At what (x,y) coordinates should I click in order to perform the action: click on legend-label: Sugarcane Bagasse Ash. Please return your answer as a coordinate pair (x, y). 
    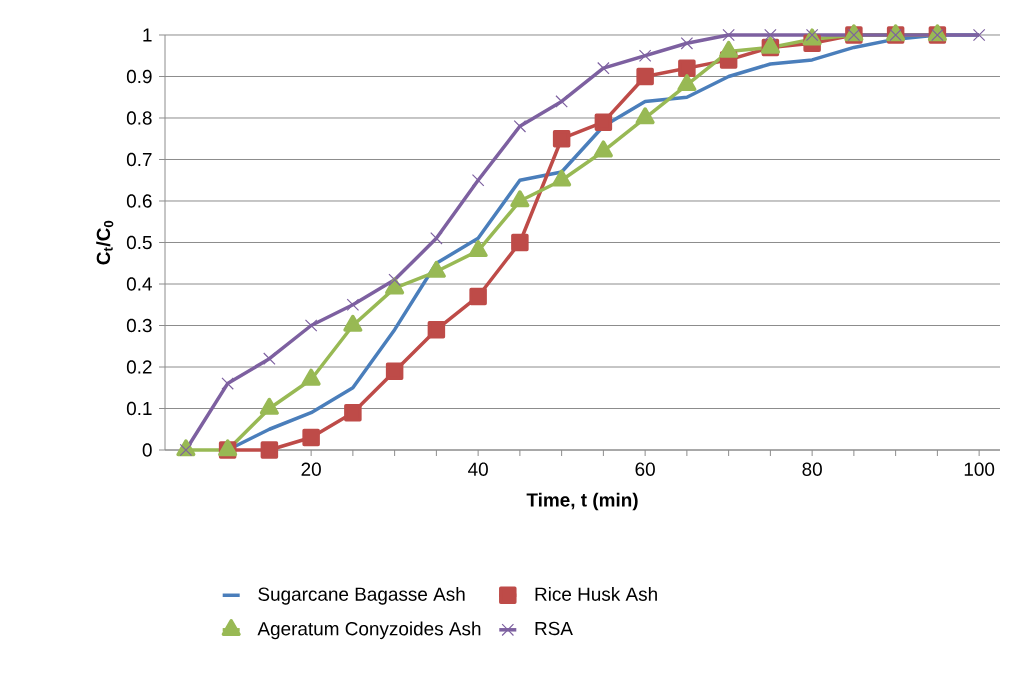
    Looking at the image, I should click on (361, 595).